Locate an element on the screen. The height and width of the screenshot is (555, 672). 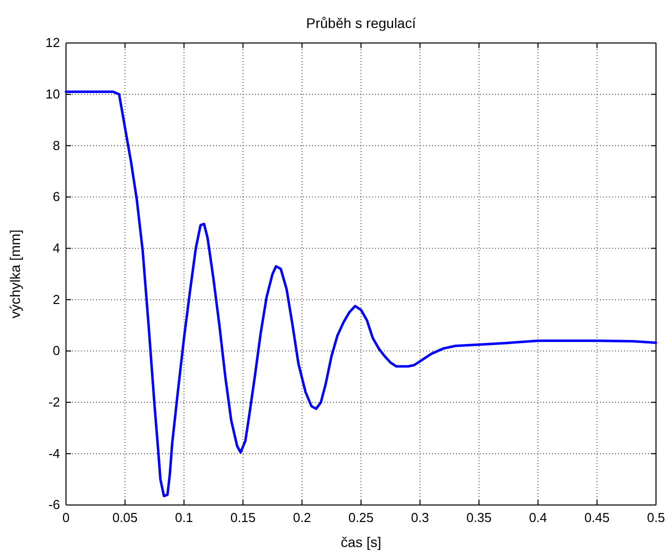
y-tick-label: 2 is located at coordinates (56, 299).